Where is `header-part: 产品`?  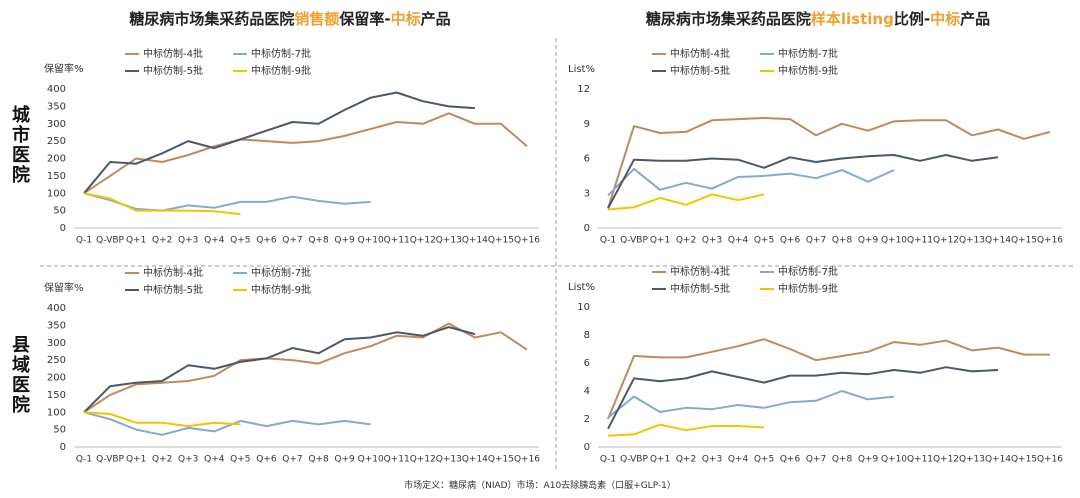
header-part: 产品 is located at coordinates (435, 19).